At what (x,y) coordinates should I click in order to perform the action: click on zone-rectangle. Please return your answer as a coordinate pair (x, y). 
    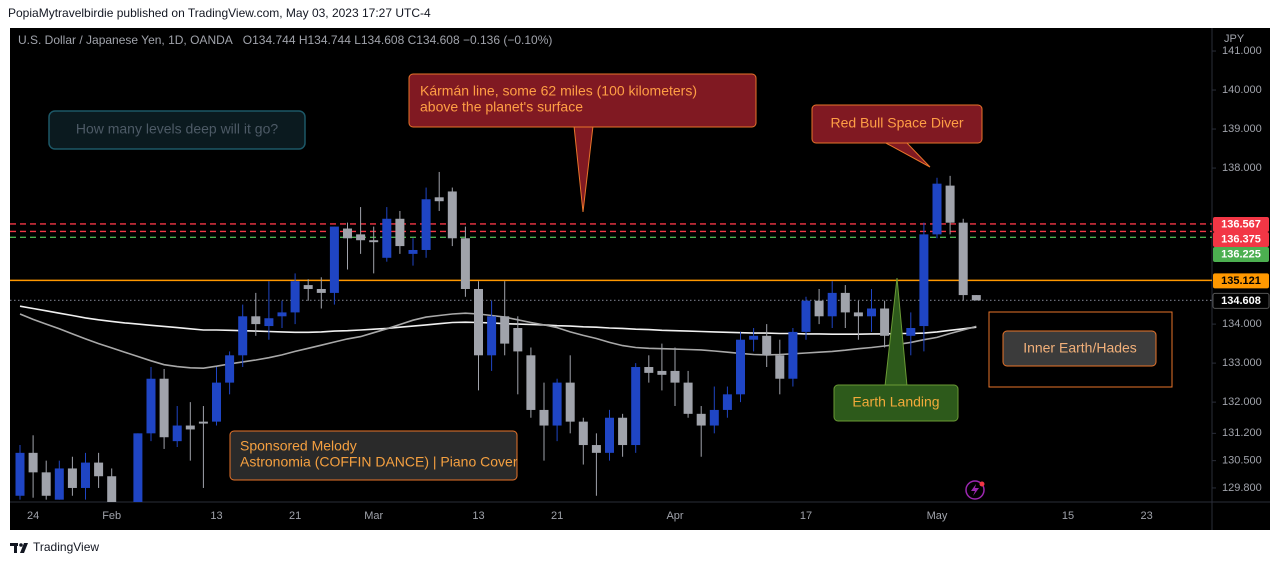
    Looking at the image, I should click on (1080, 349).